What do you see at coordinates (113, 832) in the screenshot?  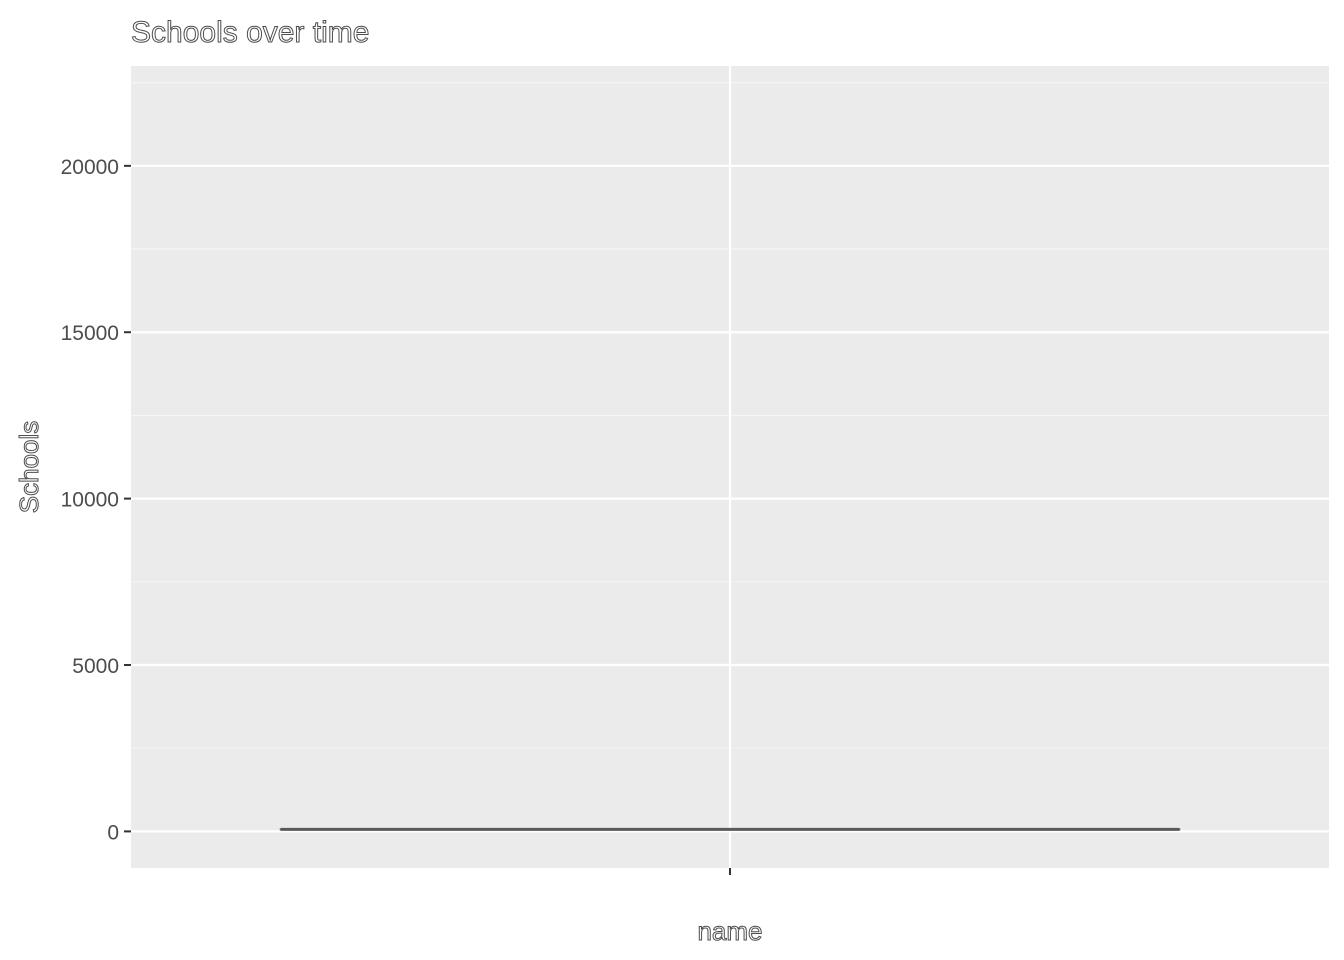 I see `y-tick-label: 0` at bounding box center [113, 832].